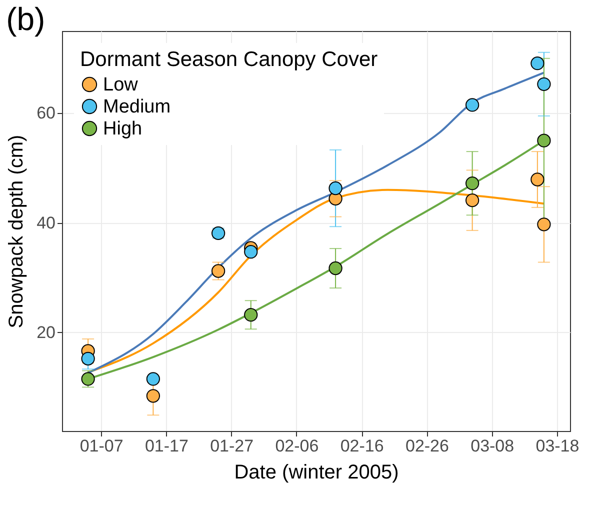 The image size is (616, 508). What do you see at coordinates (26, 19) in the screenshot?
I see `chart-title: (b)` at bounding box center [26, 19].